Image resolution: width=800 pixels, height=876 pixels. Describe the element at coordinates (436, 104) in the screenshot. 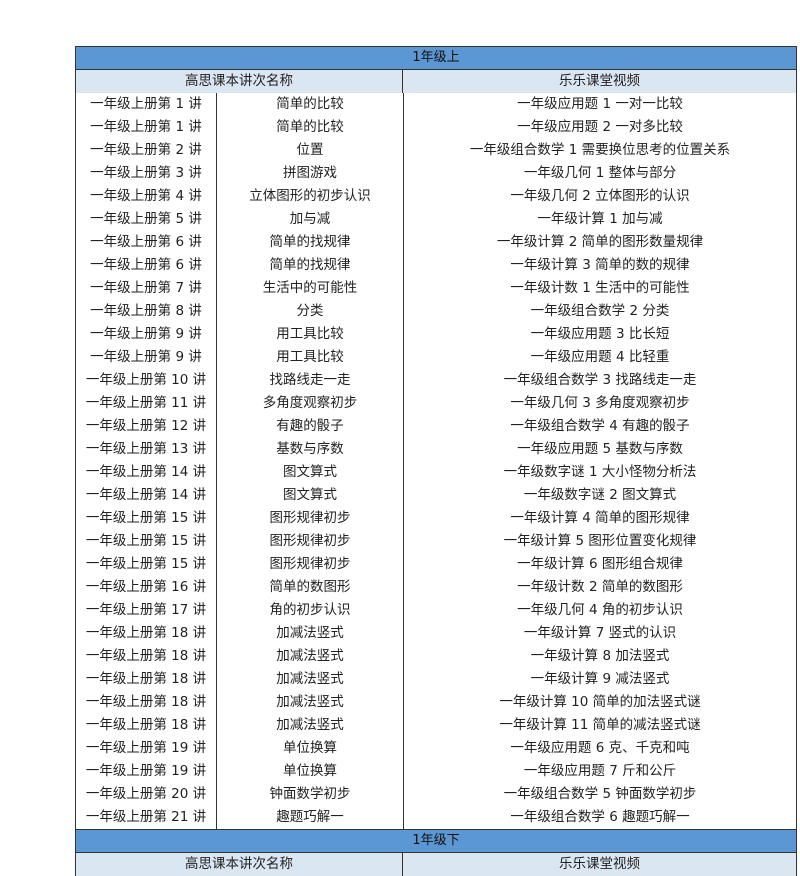

I see `table-row: 一年级上册第 1 讲简单的比较 一年级应用题 1 一对一比较` at that location.